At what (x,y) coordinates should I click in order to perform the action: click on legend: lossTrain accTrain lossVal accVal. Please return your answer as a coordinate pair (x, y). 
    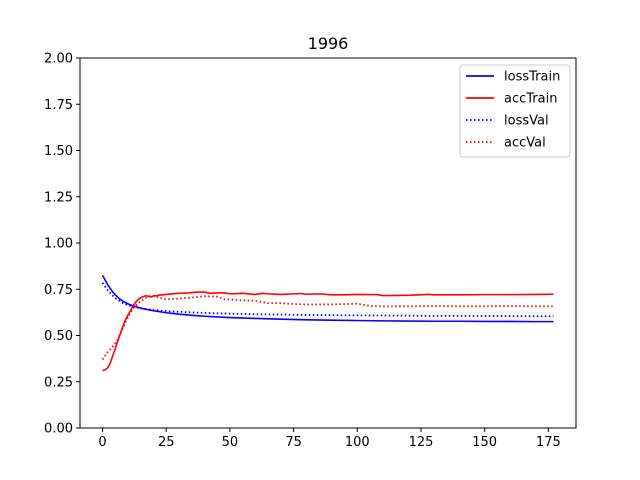
    Looking at the image, I should click on (515, 111).